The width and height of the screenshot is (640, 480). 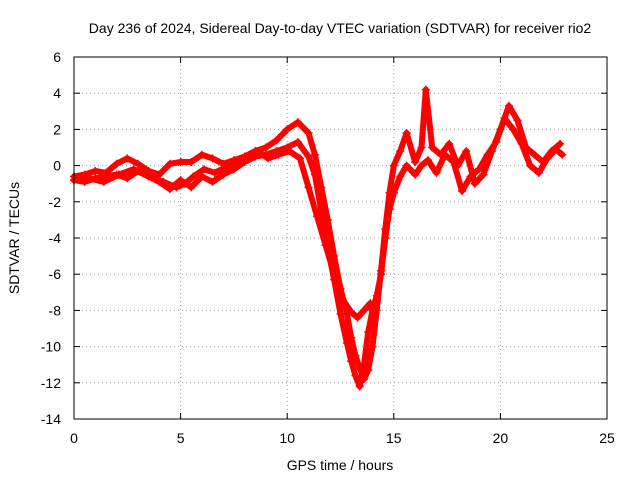 What do you see at coordinates (57, 93) in the screenshot?
I see `y-tick-label: 4` at bounding box center [57, 93].